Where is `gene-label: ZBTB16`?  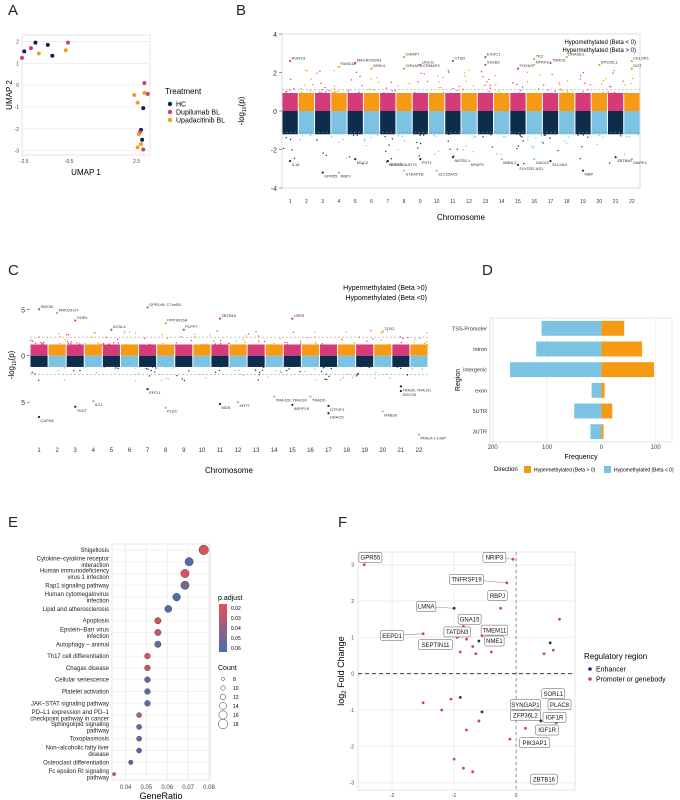
gene-label: ZBTB16 is located at coordinates (544, 780).